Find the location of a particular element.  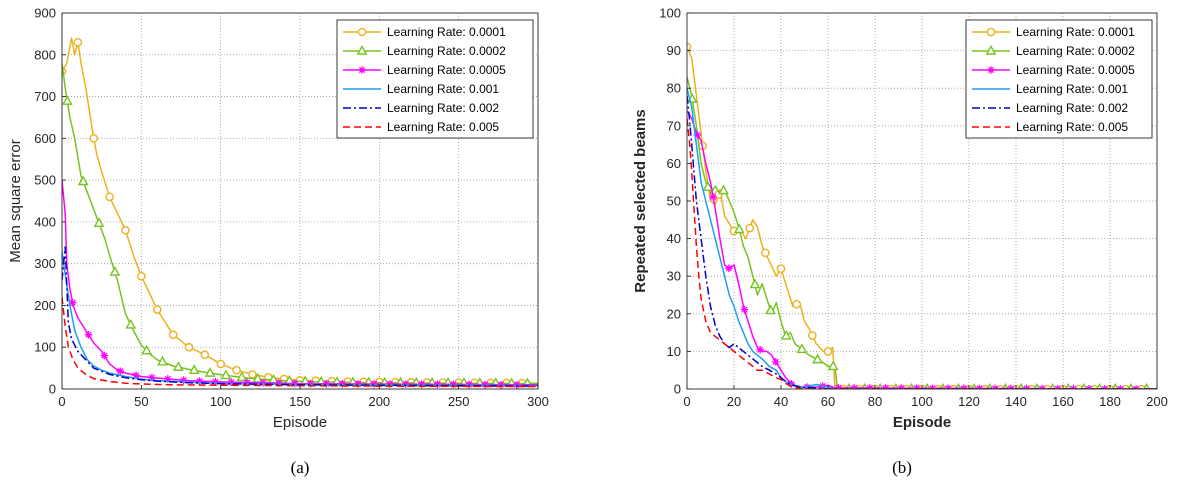

legend-label-6: Learning Rate: 0.005 is located at coordinates (443, 127).